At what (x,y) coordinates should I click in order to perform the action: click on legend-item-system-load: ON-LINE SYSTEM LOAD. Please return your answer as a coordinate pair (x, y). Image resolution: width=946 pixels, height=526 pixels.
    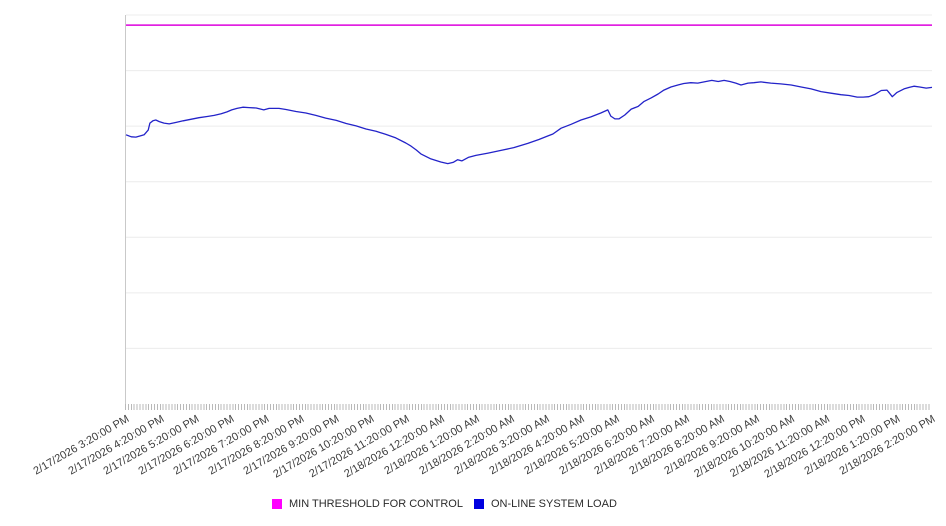
    Looking at the image, I should click on (545, 504).